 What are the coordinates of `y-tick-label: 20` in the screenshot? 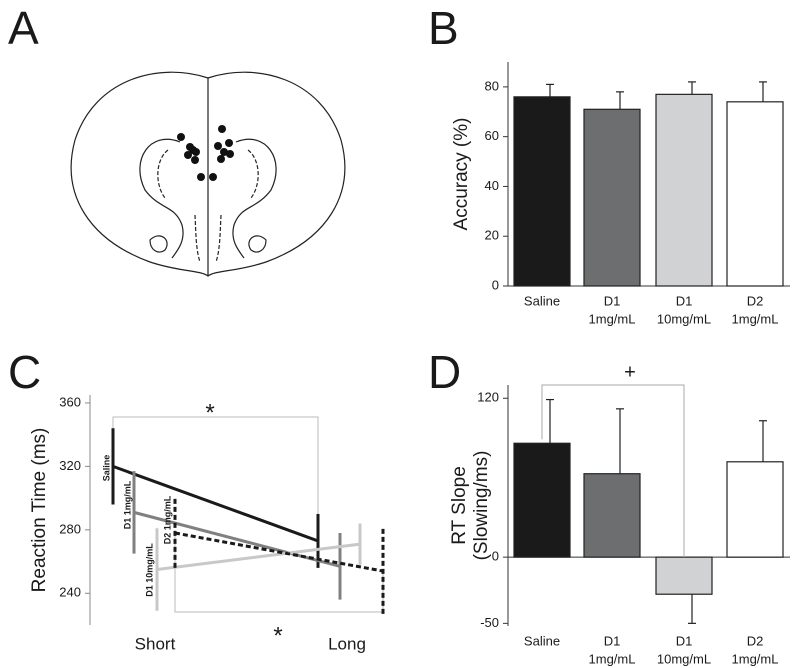 It's located at (492, 235).